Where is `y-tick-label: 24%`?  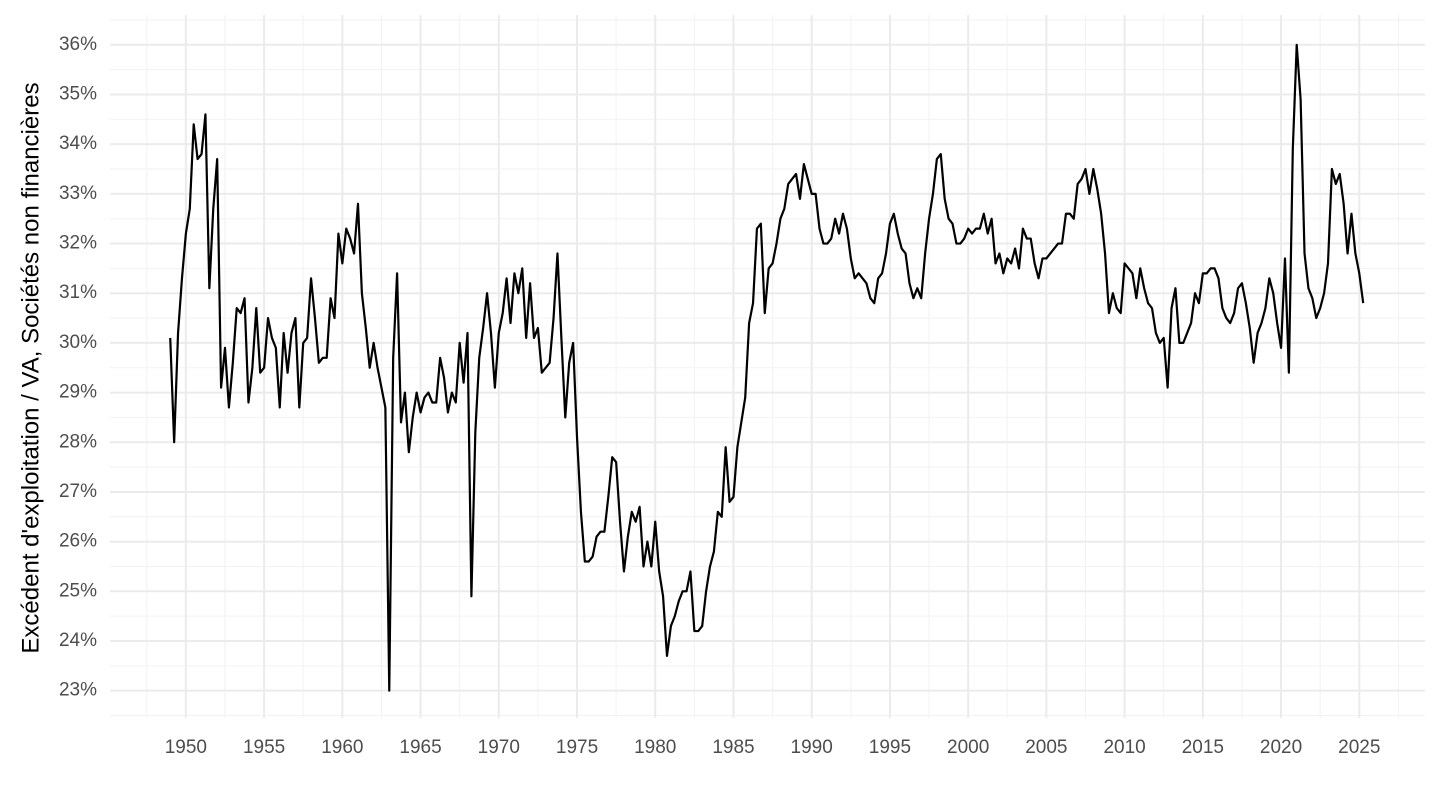
y-tick-label: 24% is located at coordinates (78, 640).